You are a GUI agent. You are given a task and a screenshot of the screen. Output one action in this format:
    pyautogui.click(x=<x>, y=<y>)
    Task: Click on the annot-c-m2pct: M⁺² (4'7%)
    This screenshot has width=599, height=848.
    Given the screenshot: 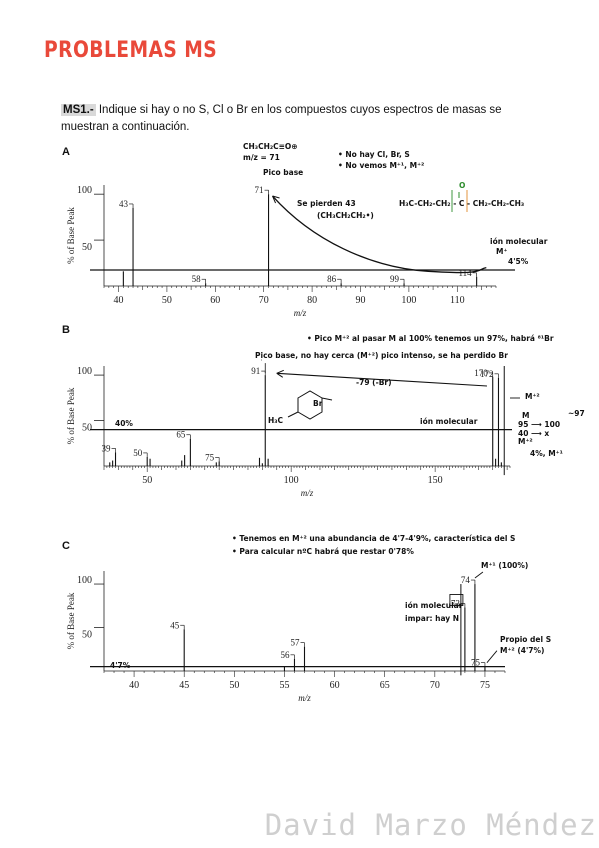 What is the action you would take?
    pyautogui.click(x=522, y=650)
    